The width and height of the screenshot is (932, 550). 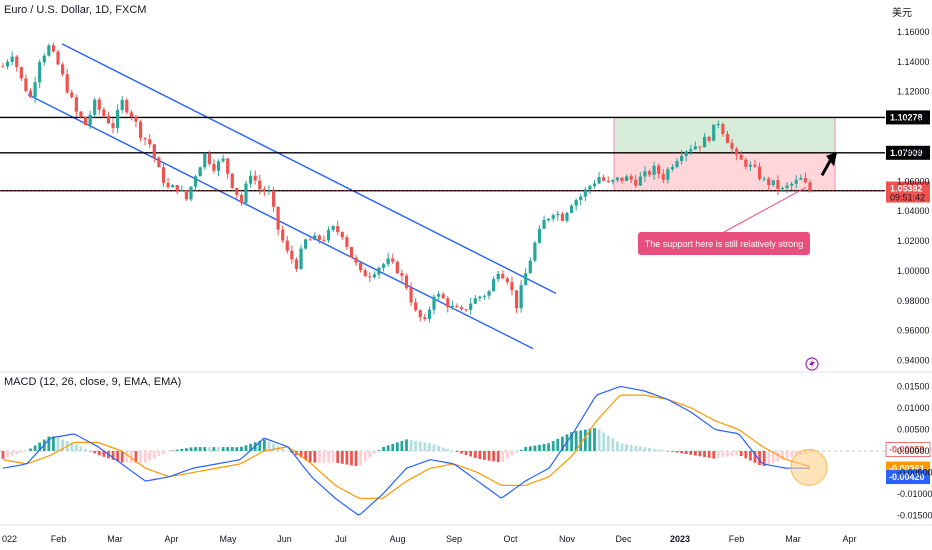 I want to click on lightning-icon, so click(x=812, y=364).